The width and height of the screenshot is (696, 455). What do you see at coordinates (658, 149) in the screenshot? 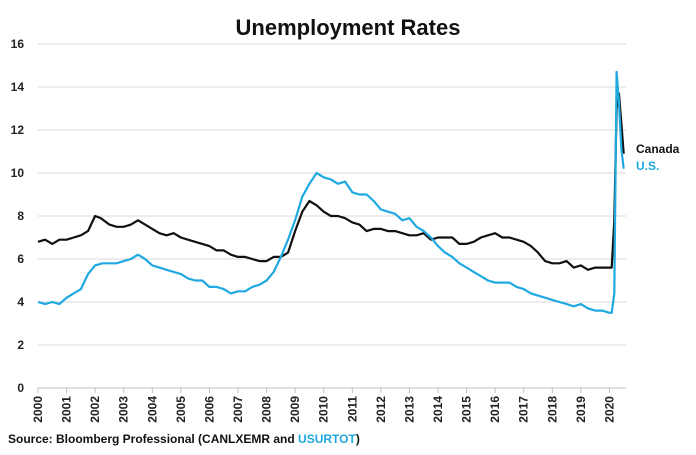
I see `legend-label-canada: Canada` at bounding box center [658, 149].